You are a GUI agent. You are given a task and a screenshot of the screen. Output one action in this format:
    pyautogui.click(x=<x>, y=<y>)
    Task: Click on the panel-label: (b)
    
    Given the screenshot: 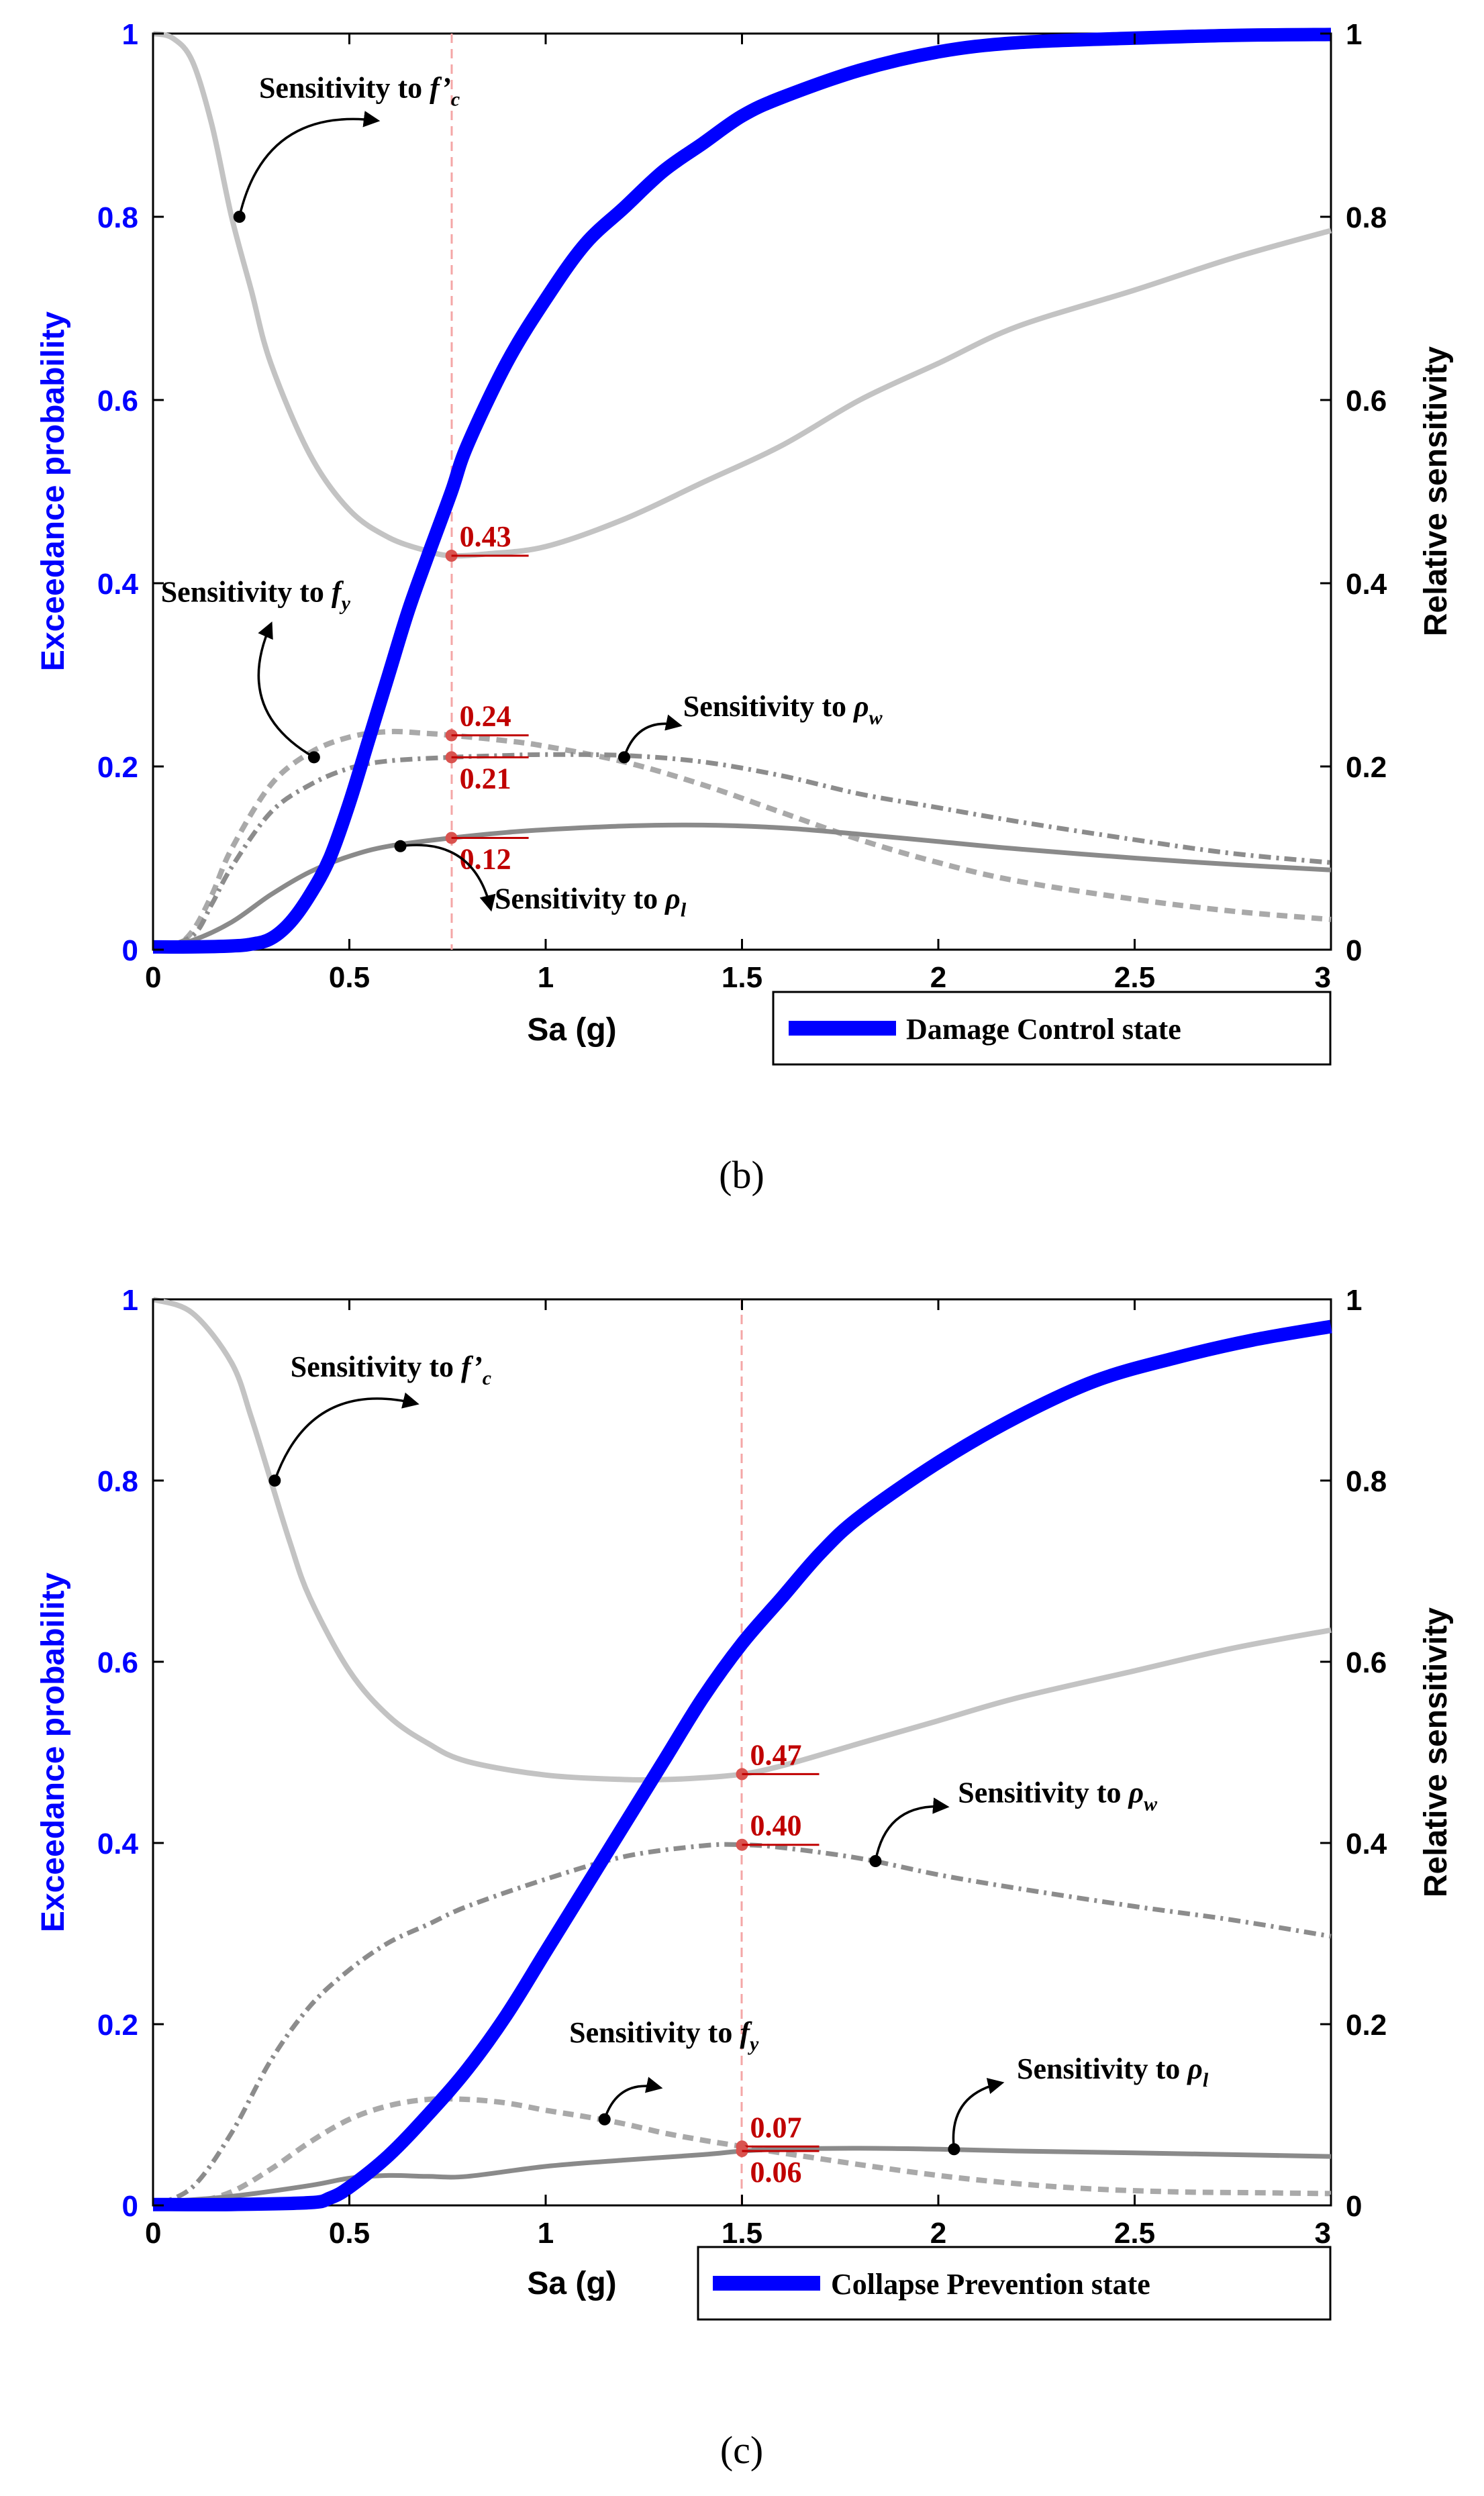 What is the action you would take?
    pyautogui.click(x=742, y=1175)
    